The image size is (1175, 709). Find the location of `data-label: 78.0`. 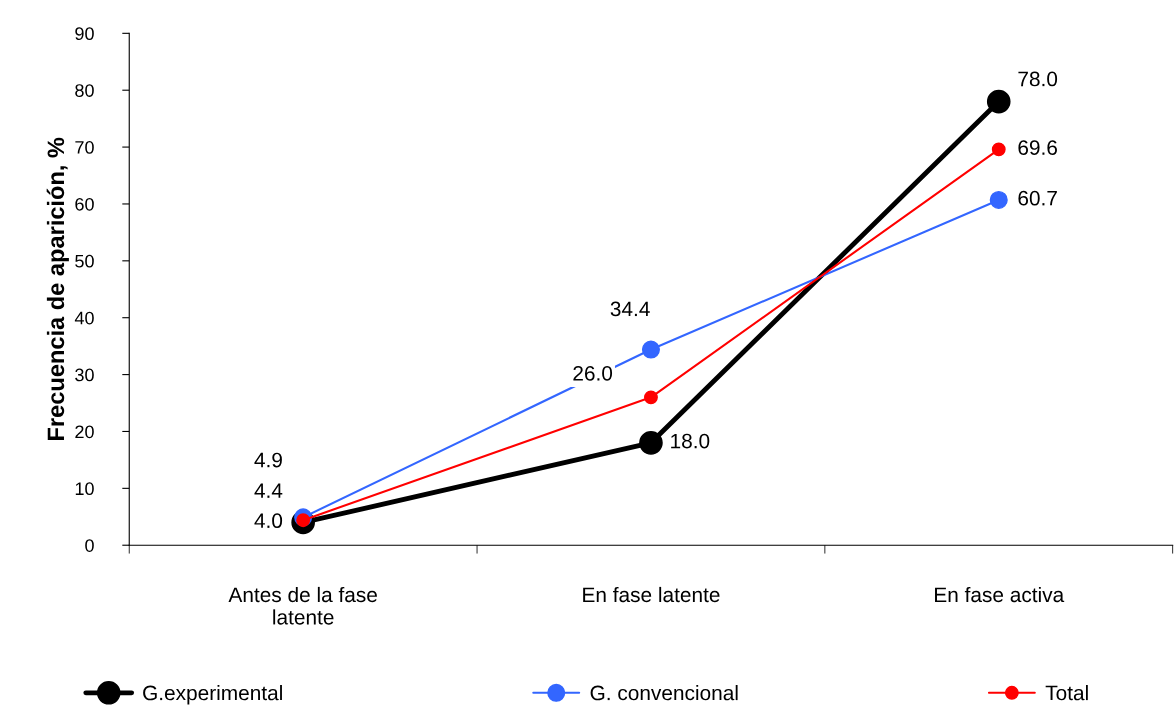

data-label: 78.0 is located at coordinates (1038, 79).